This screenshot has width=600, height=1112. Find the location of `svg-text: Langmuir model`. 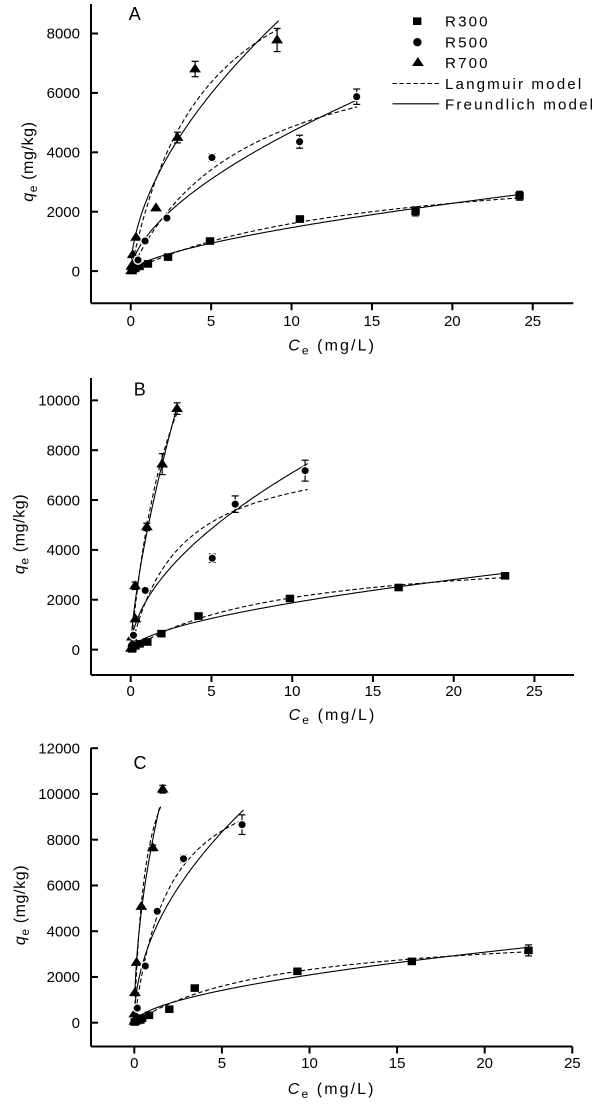

svg-text: Langmuir model is located at coordinates (514, 84).